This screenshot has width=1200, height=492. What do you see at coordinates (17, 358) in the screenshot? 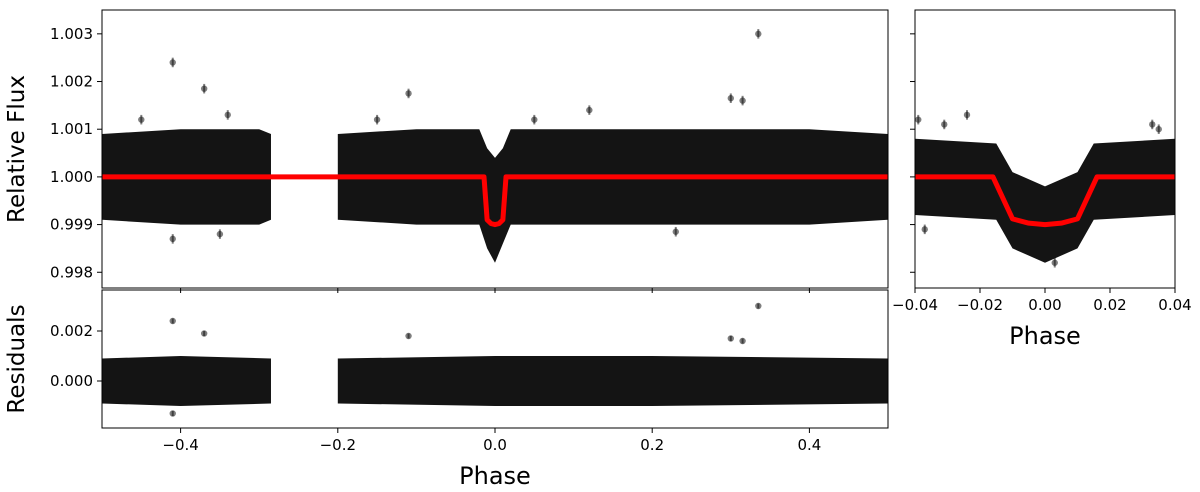
I see `y-axis-label: Residuals` at bounding box center [17, 358].